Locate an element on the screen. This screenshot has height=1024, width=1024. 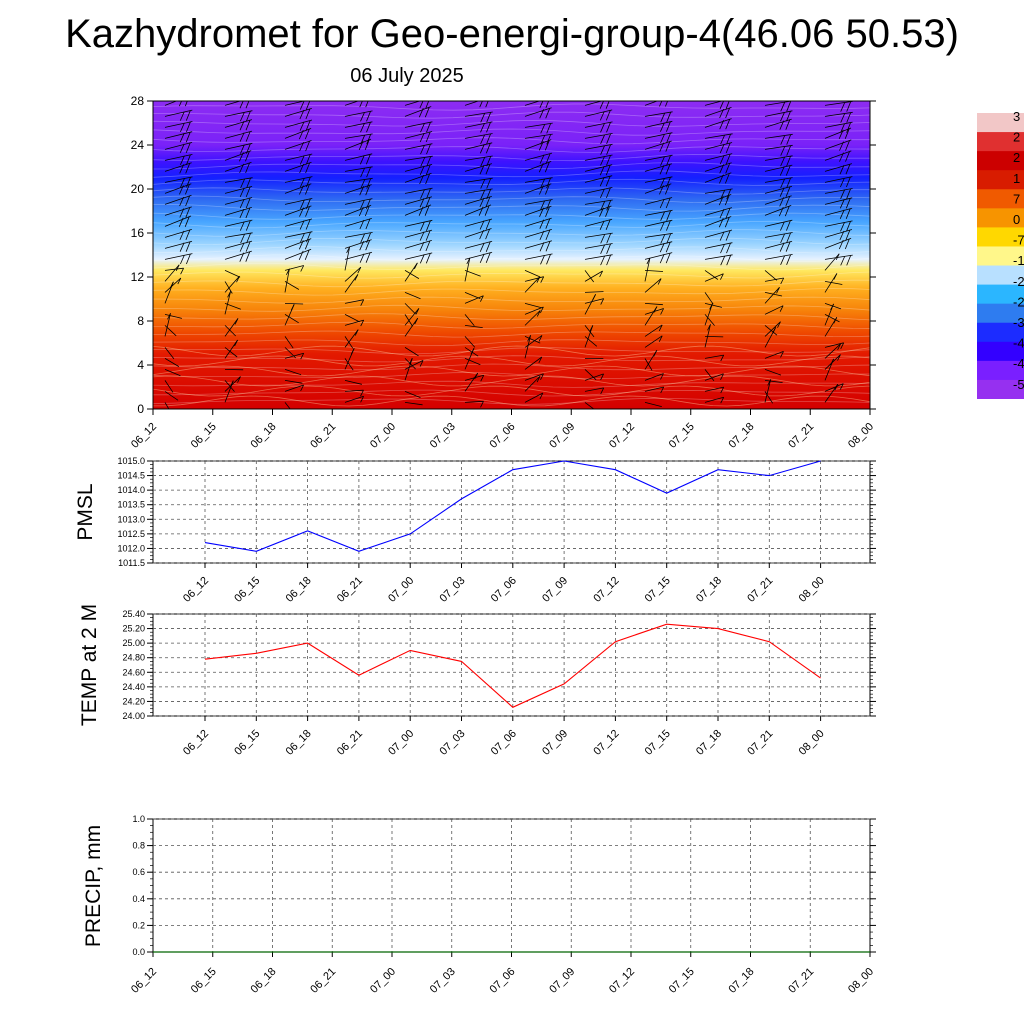
x-tick-label: 06_18 is located at coordinates (299, 590).